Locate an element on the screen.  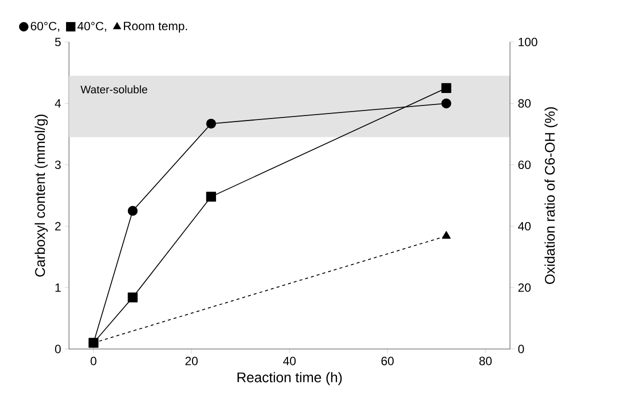
x-tick-label: 60 is located at coordinates (387, 361).